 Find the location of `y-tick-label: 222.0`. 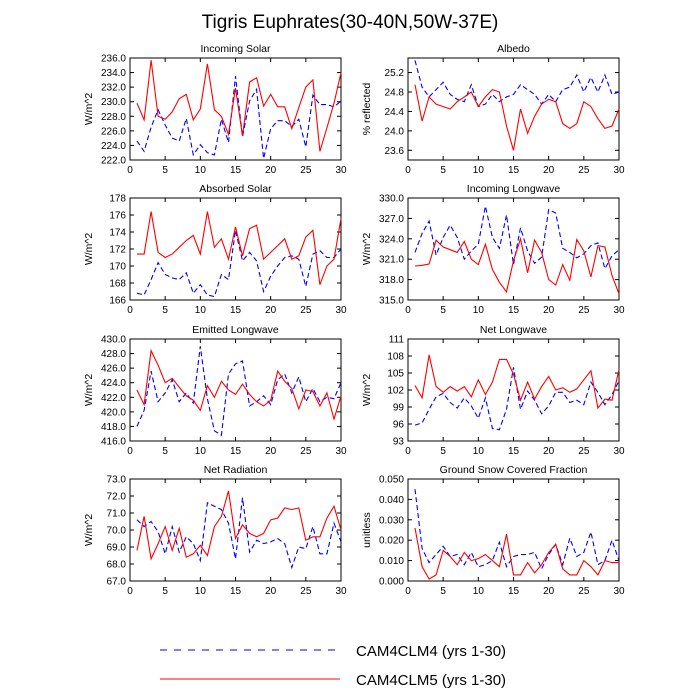

y-tick-label: 222.0 is located at coordinates (113, 161).